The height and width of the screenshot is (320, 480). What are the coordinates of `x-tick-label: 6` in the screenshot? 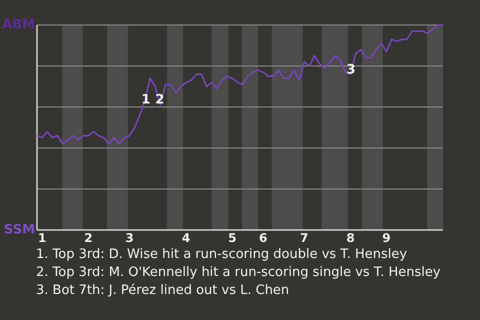 It's located at (263, 238).